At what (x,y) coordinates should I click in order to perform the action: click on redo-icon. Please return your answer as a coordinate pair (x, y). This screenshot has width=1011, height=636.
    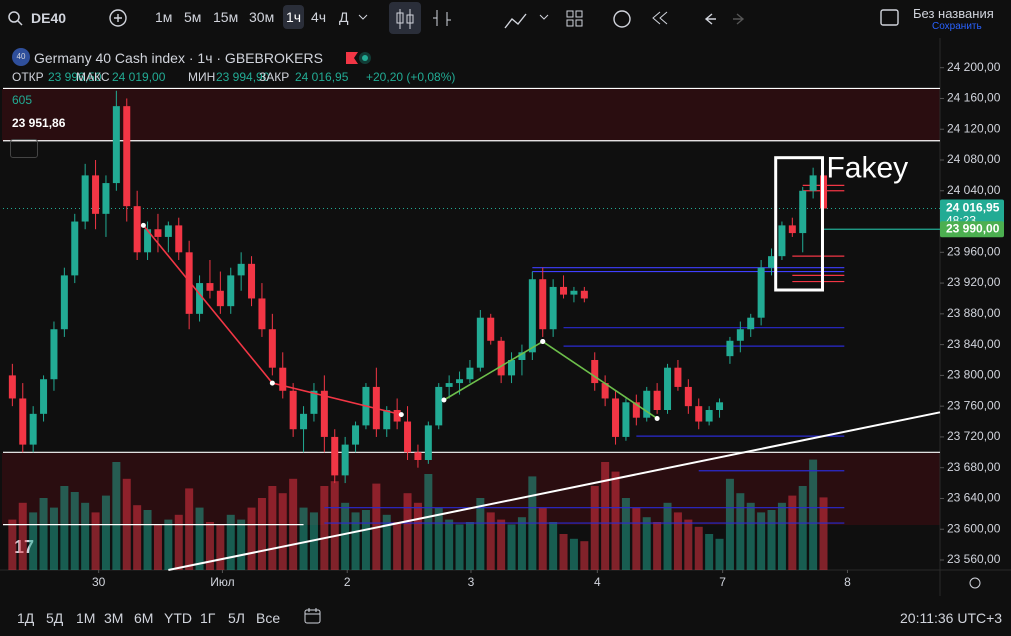
    Looking at the image, I should click on (739, 19).